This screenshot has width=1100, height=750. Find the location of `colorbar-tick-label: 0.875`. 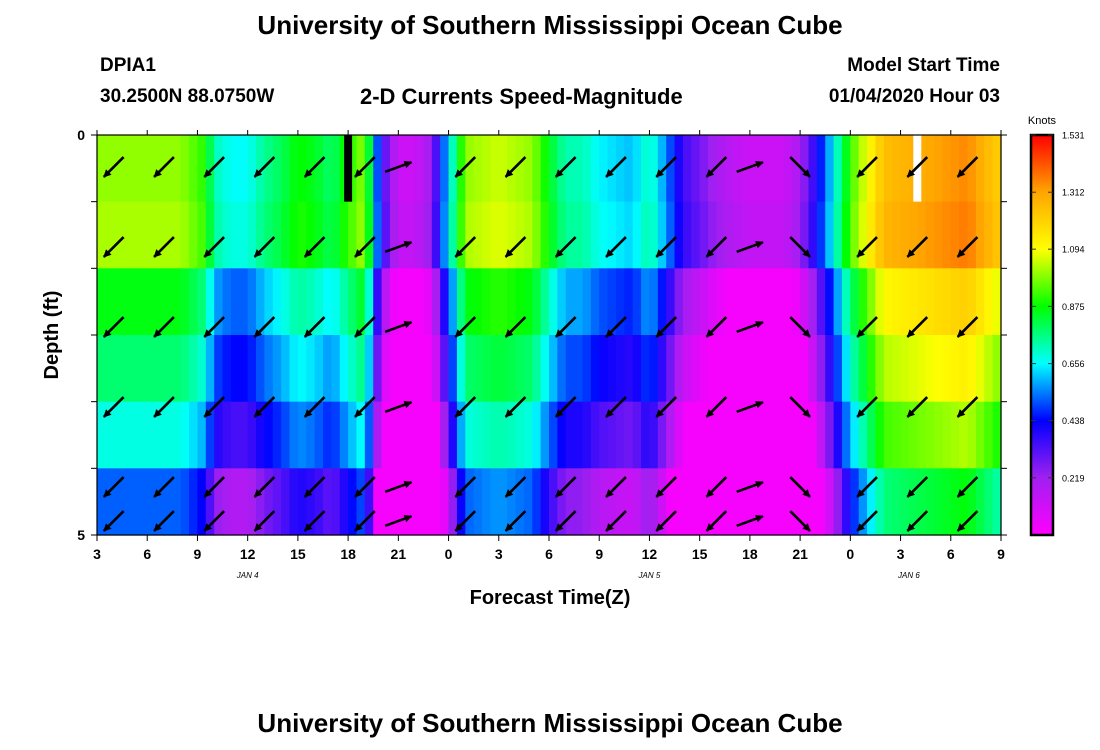

colorbar-tick-label: 0.875 is located at coordinates (1073, 307).